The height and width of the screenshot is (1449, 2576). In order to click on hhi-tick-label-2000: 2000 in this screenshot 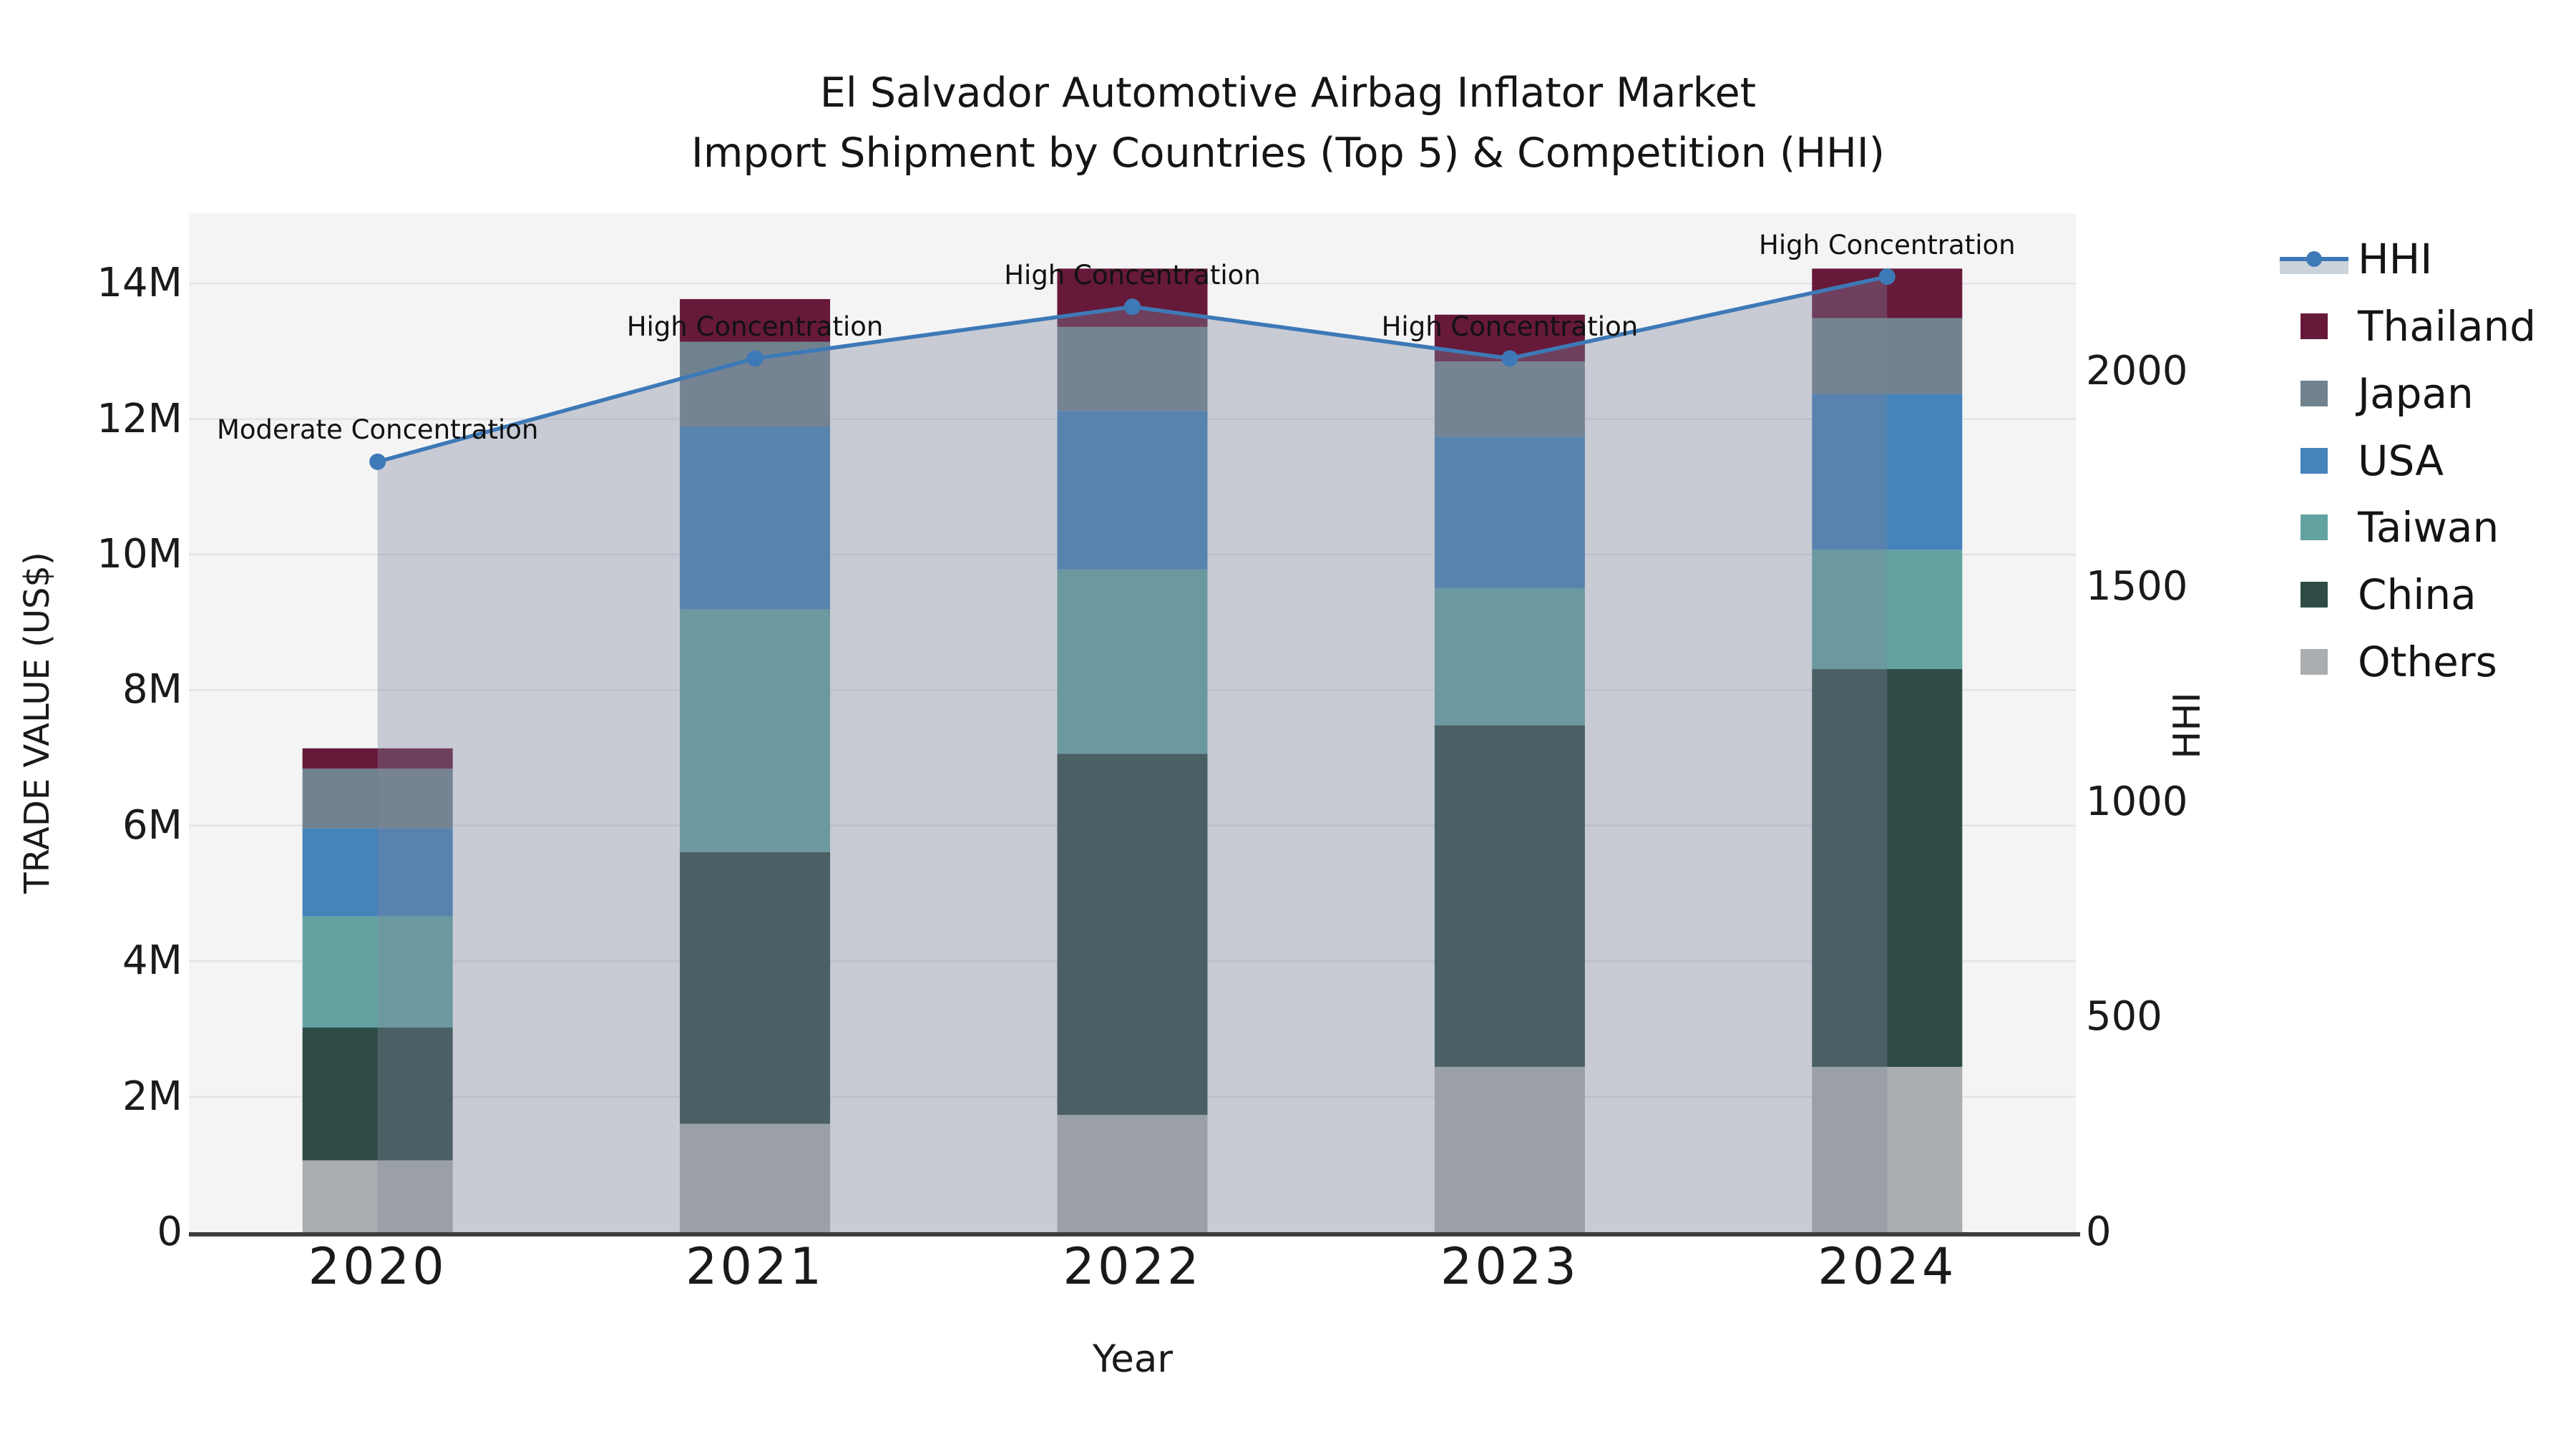, I will do `click(2137, 371)`.